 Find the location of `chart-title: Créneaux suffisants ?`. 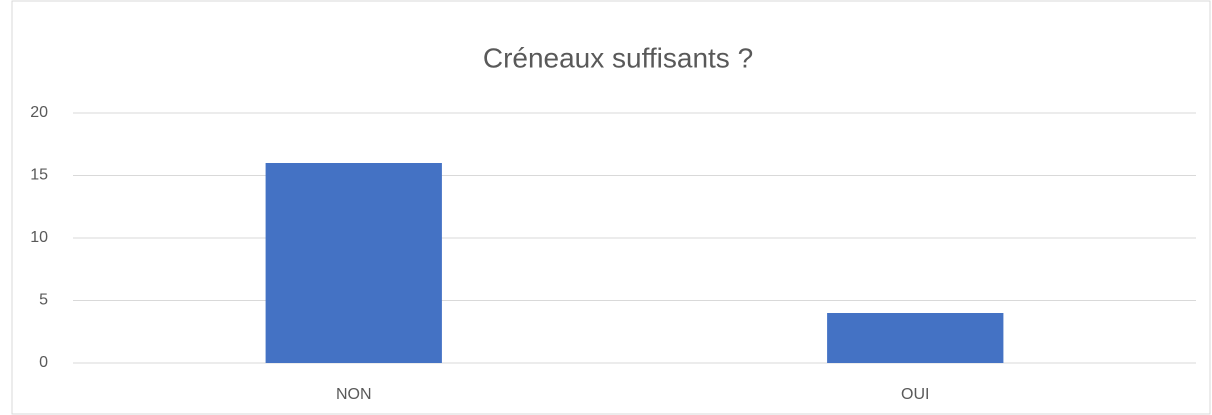

chart-title: Créneaux suffisants ? is located at coordinates (618, 57).